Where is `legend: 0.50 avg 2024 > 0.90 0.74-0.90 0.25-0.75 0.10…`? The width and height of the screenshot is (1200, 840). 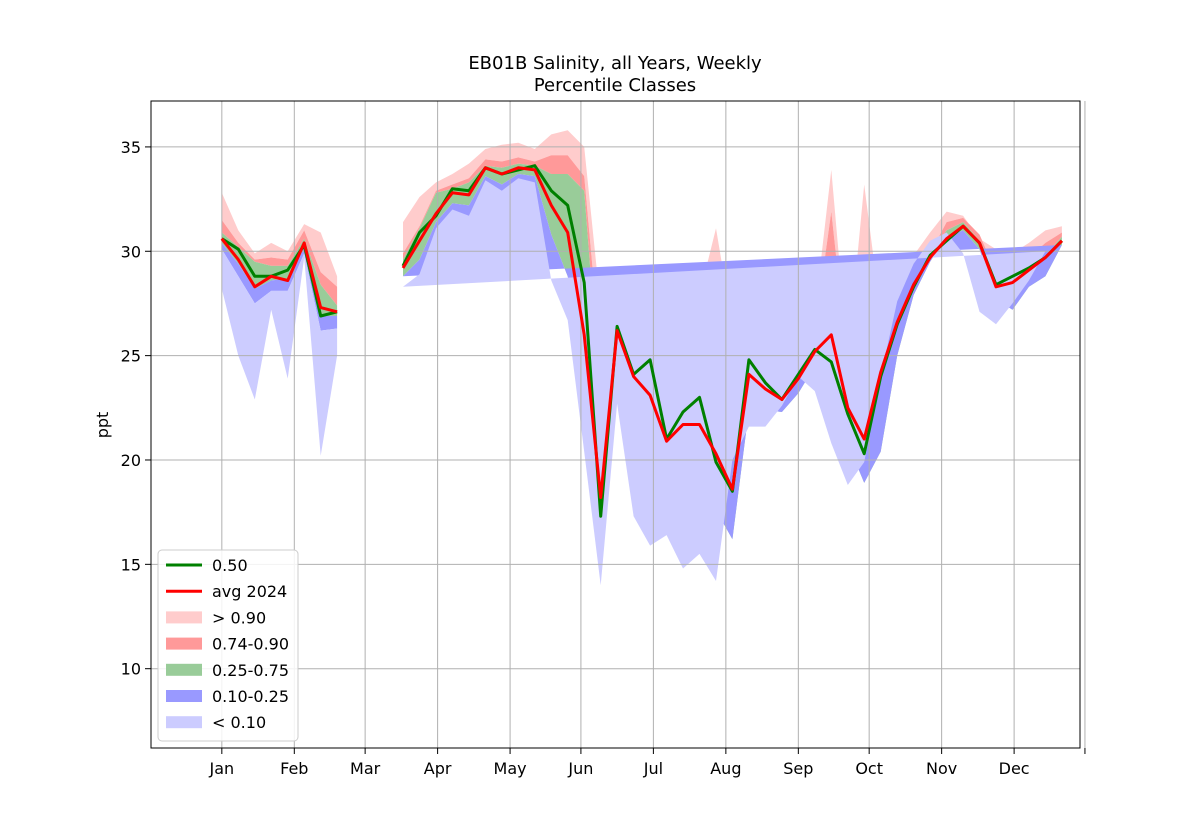 legend: 0.50 avg 2024 > 0.90 0.74-0.90 0.25-0.75 0.10… is located at coordinates (228, 645).